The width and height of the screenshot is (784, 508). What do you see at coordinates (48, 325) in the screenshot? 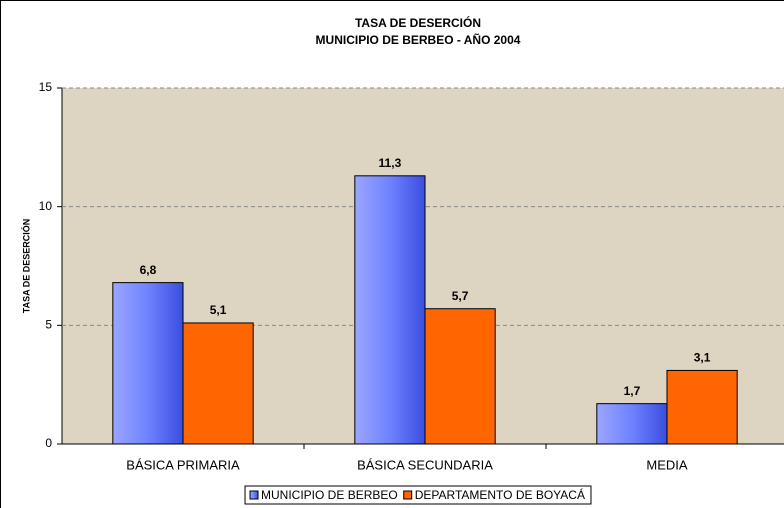
I see `y-tick-label: 5` at bounding box center [48, 325].